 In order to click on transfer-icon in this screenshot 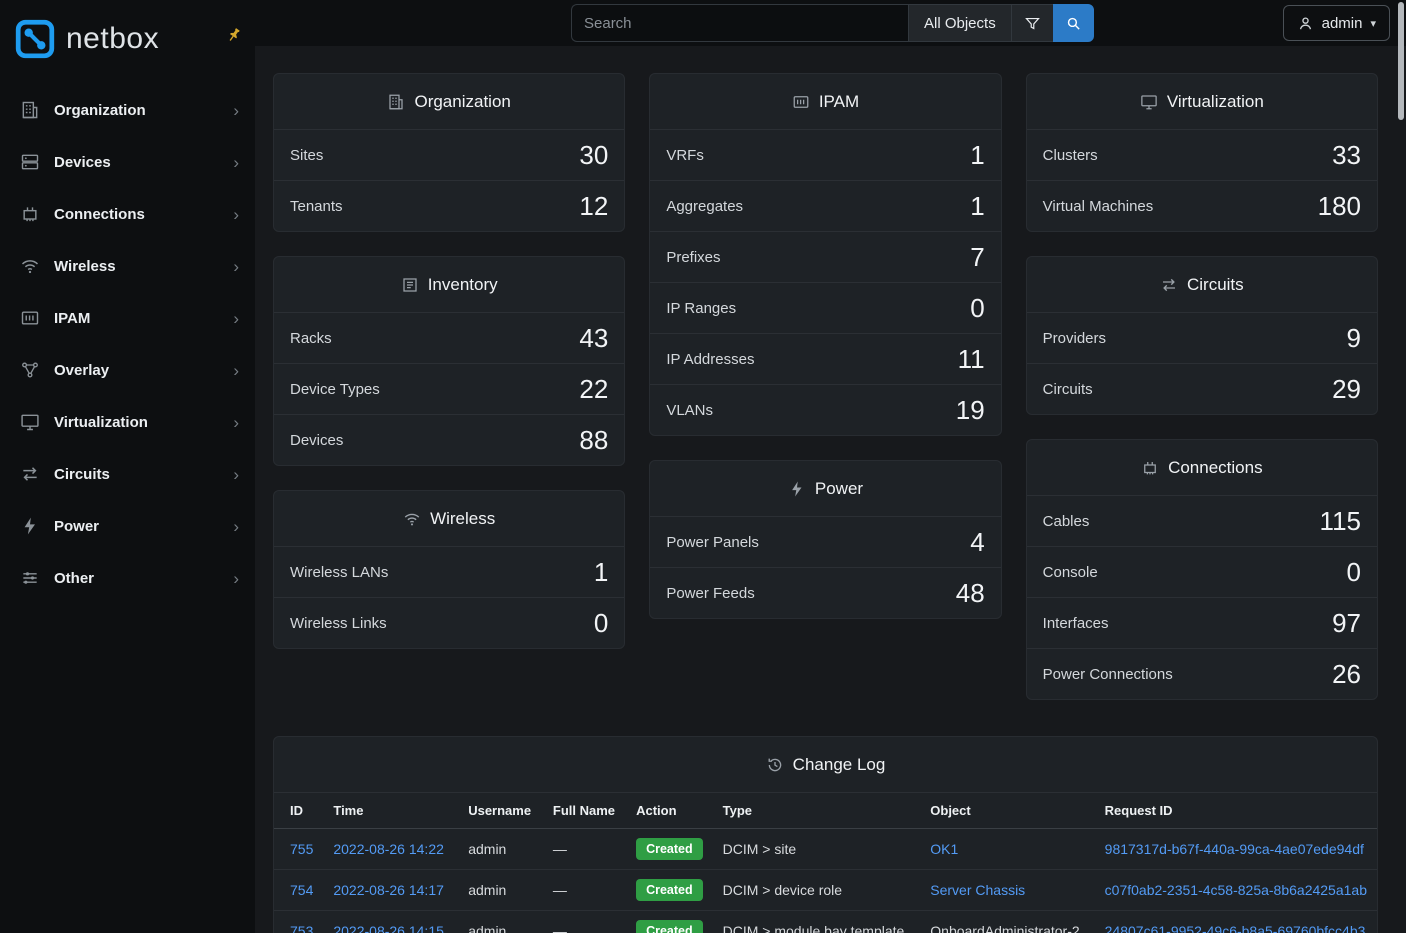, I will do `click(30, 474)`.